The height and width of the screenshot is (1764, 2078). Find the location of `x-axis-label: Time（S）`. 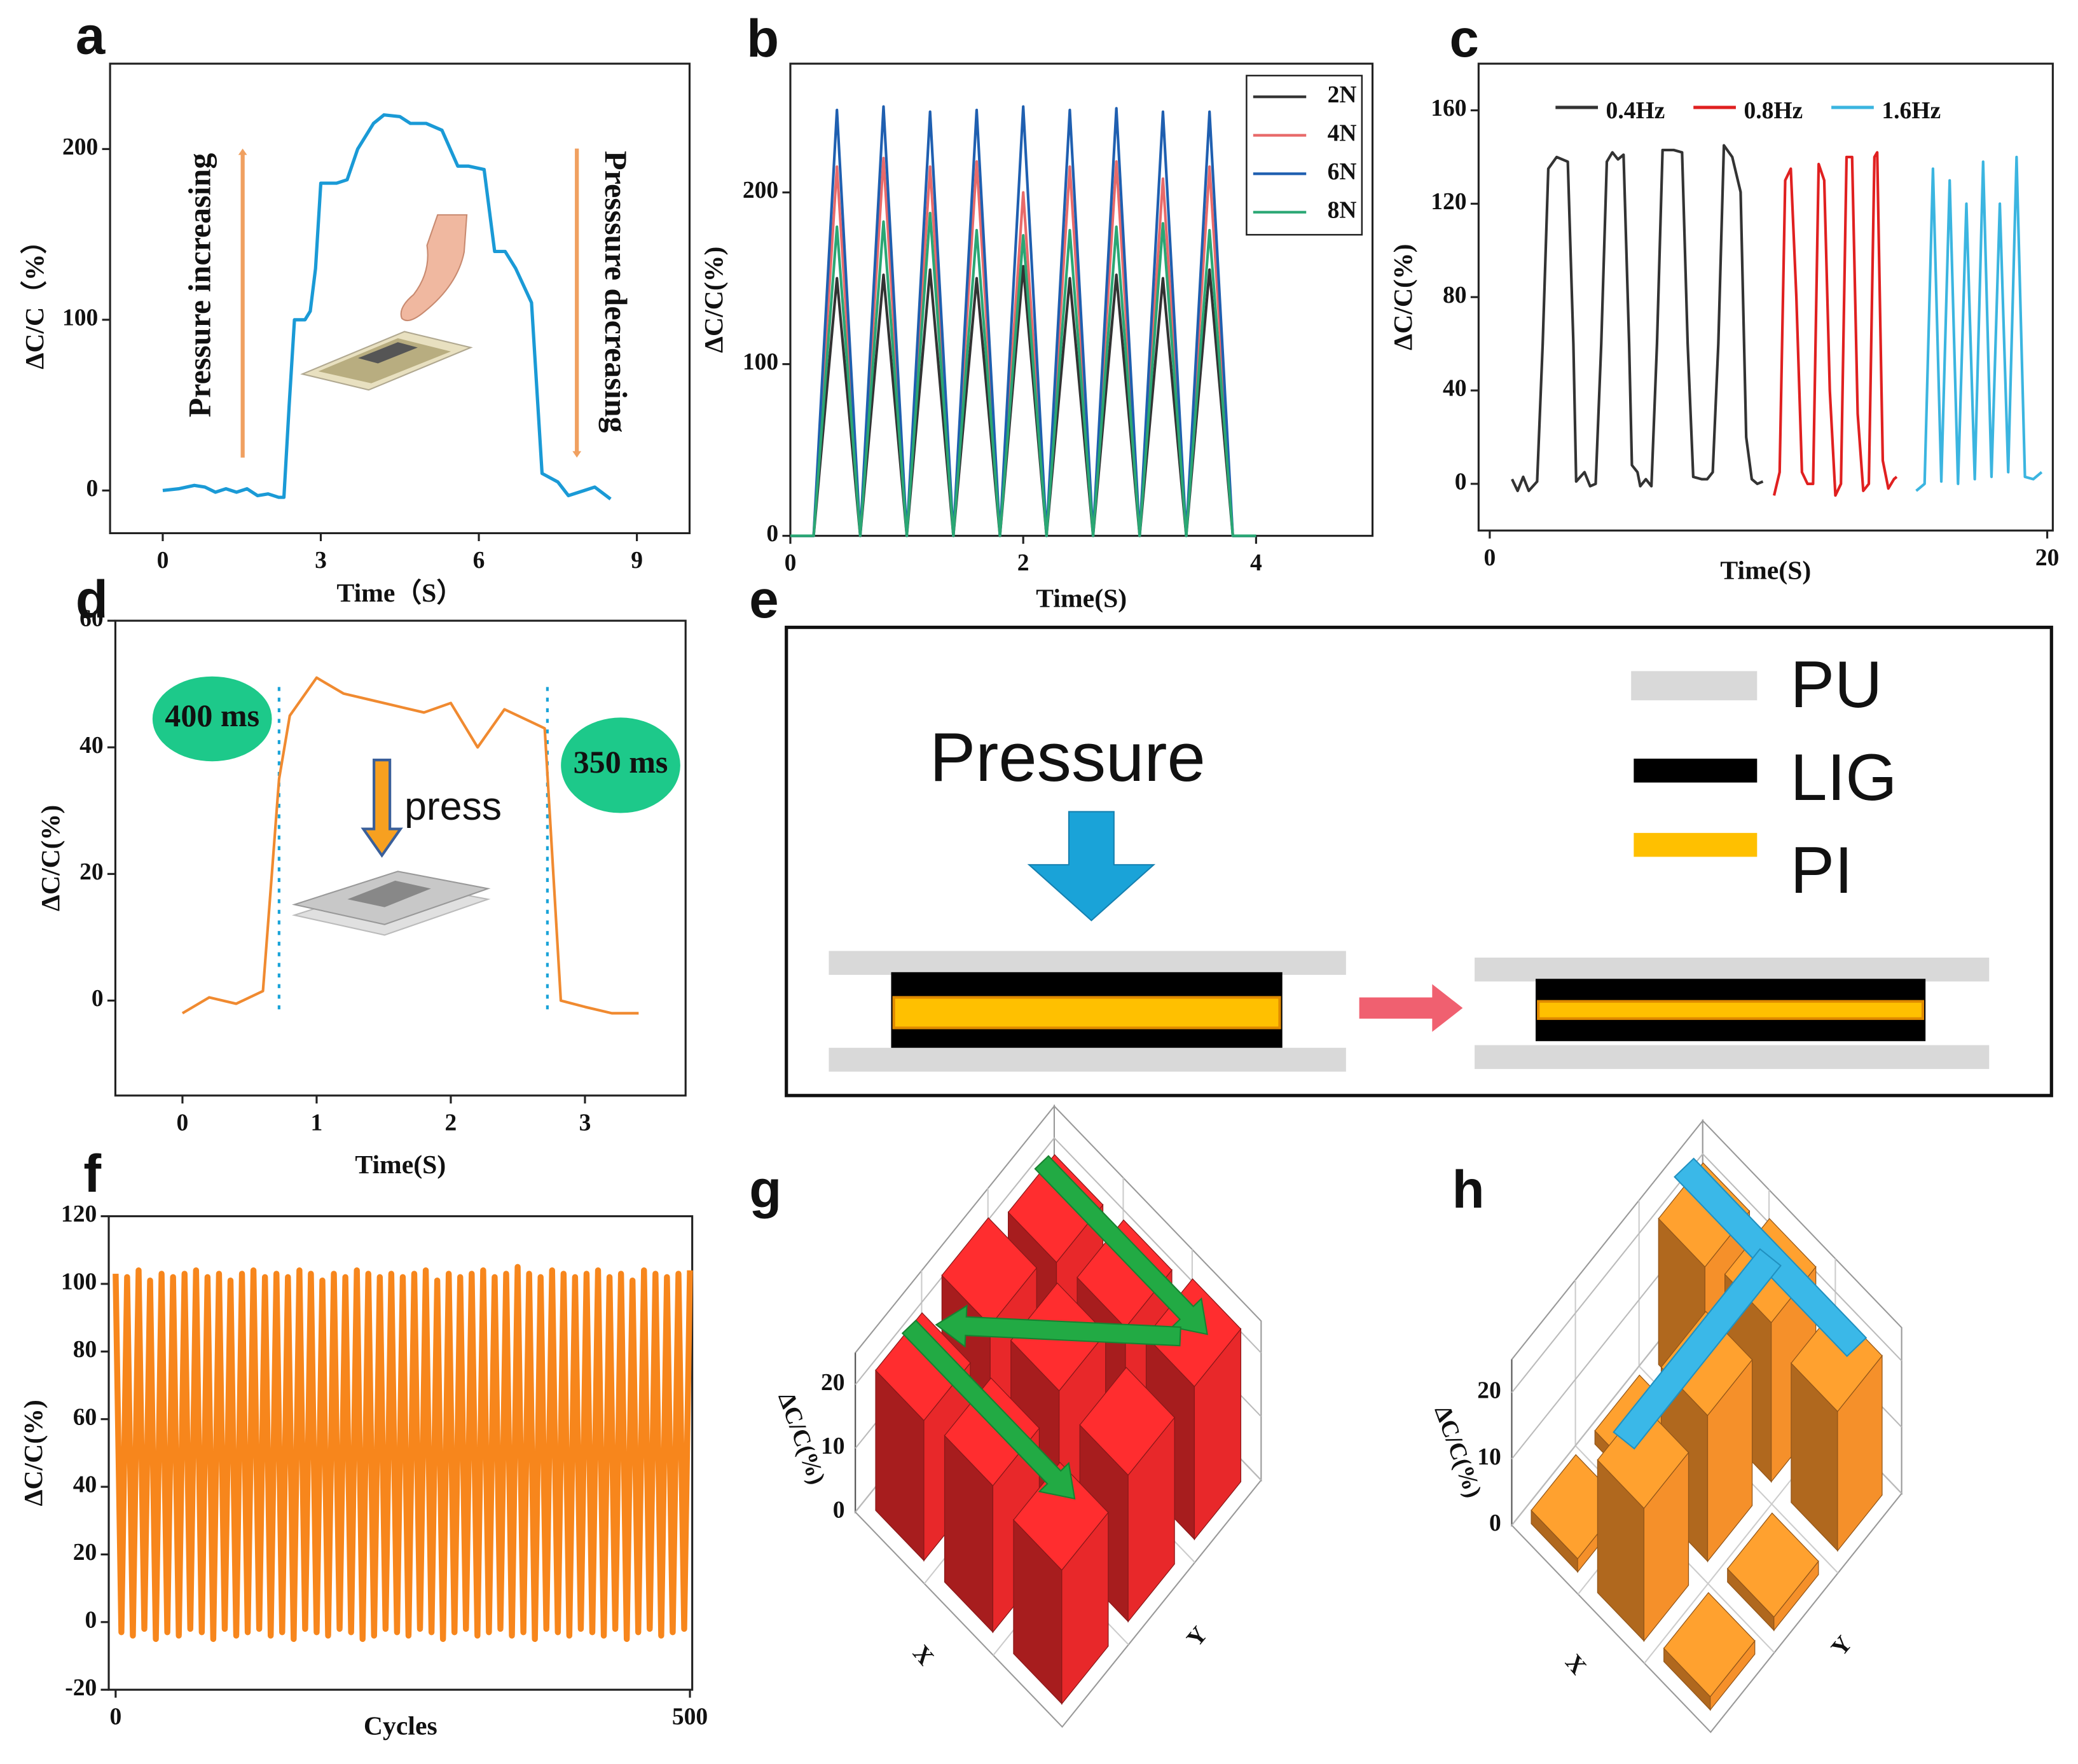

x-axis-label: Time（S） is located at coordinates (400, 593).